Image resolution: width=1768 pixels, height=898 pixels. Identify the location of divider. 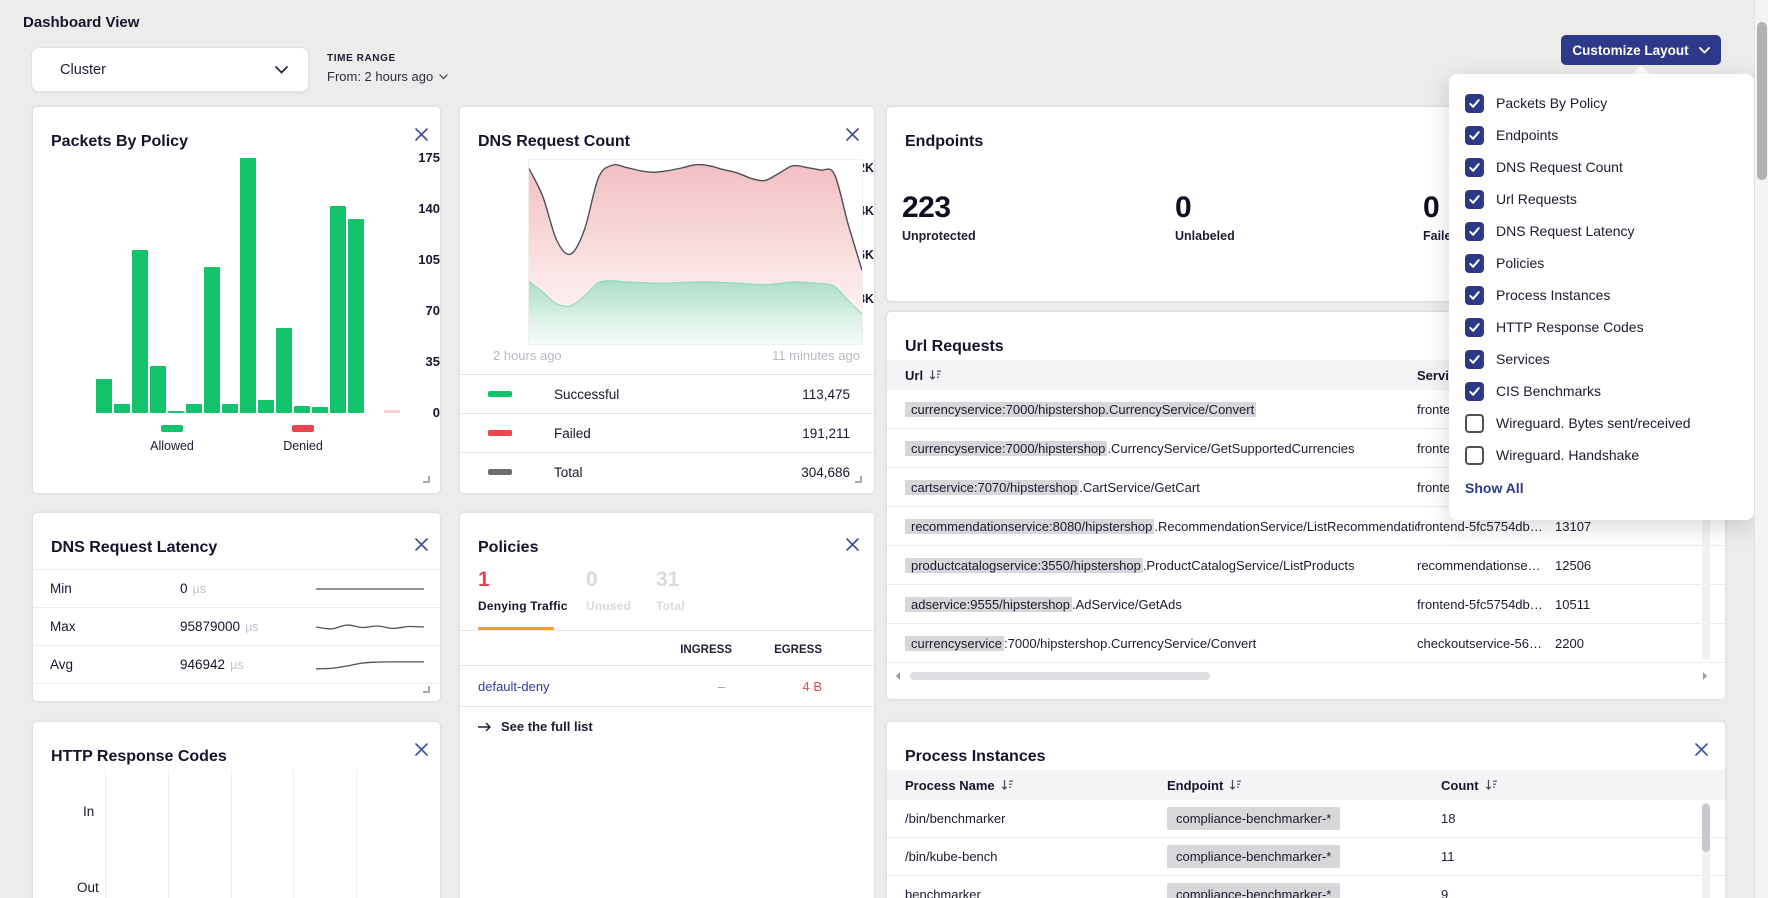
(667, 665).